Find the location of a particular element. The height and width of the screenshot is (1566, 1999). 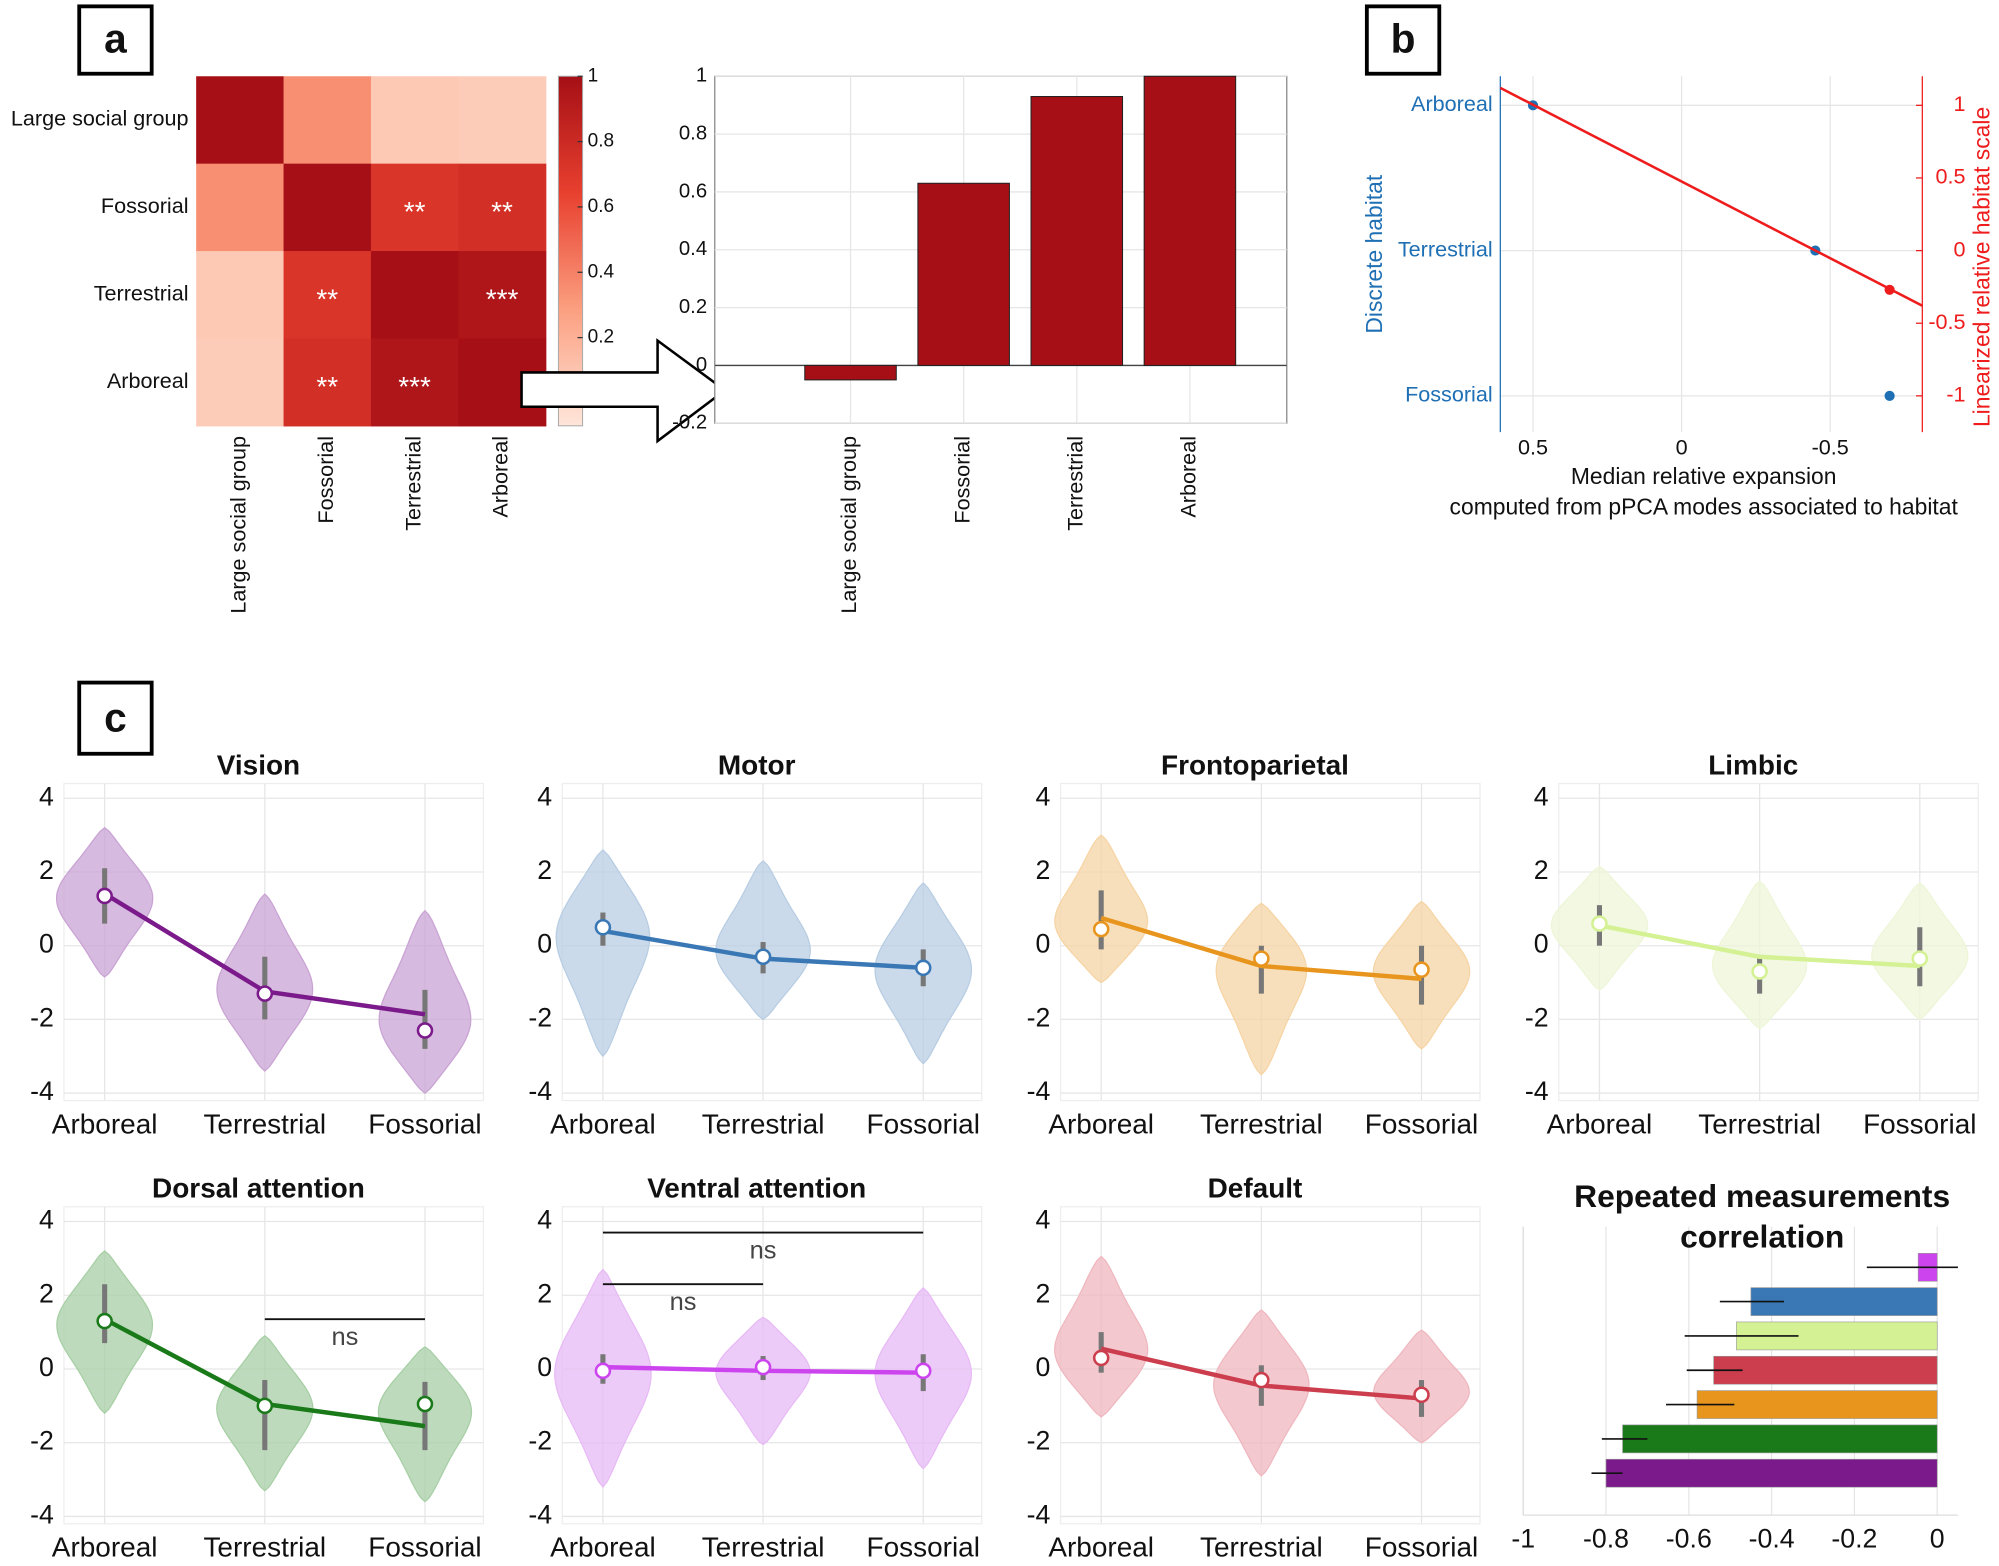

panel-label: a is located at coordinates (115, 39).